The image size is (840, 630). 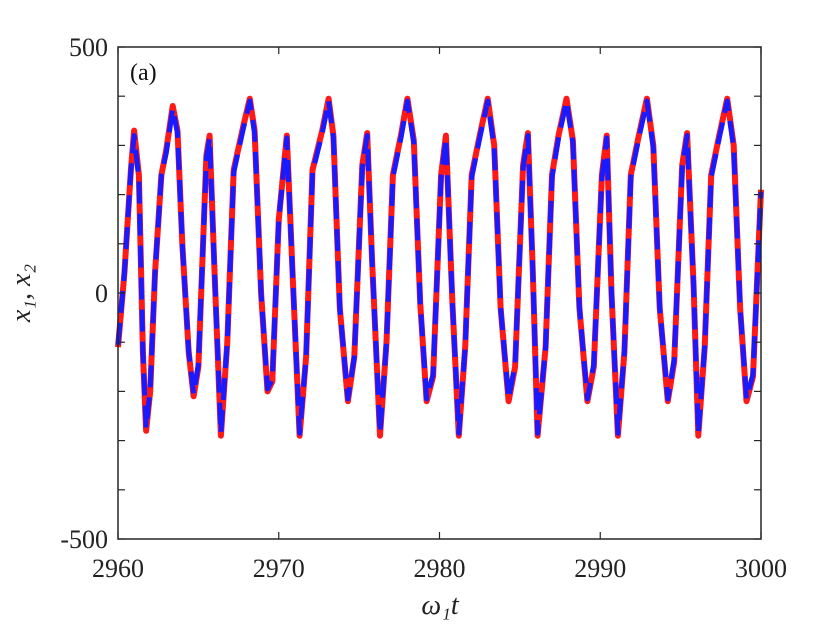 I want to click on x-axis-label: ω₁t, so click(x=440, y=605).